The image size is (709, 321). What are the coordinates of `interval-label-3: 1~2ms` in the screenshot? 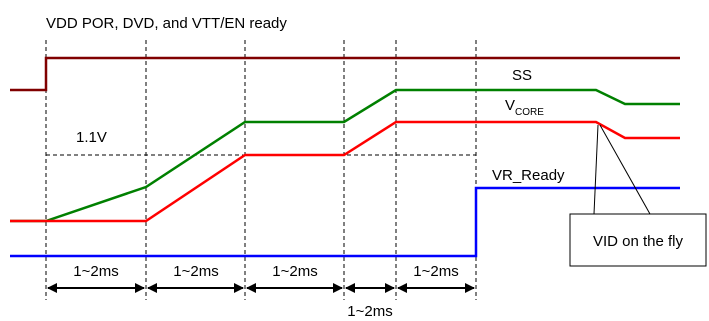 It's located at (294, 271).